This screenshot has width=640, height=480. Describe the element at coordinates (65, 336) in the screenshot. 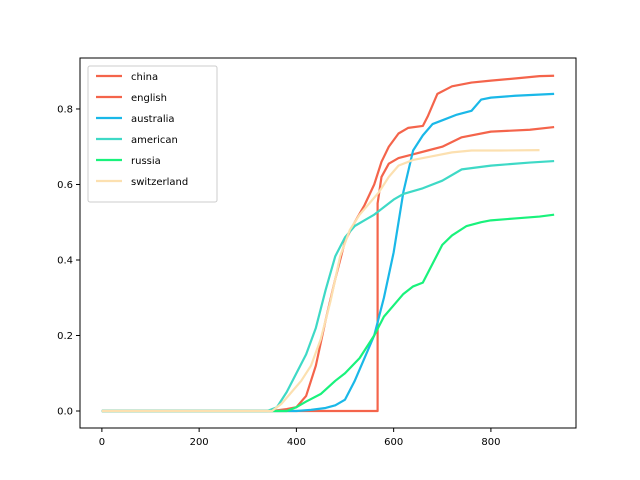

I see `y-tick-label: 0.2` at that location.